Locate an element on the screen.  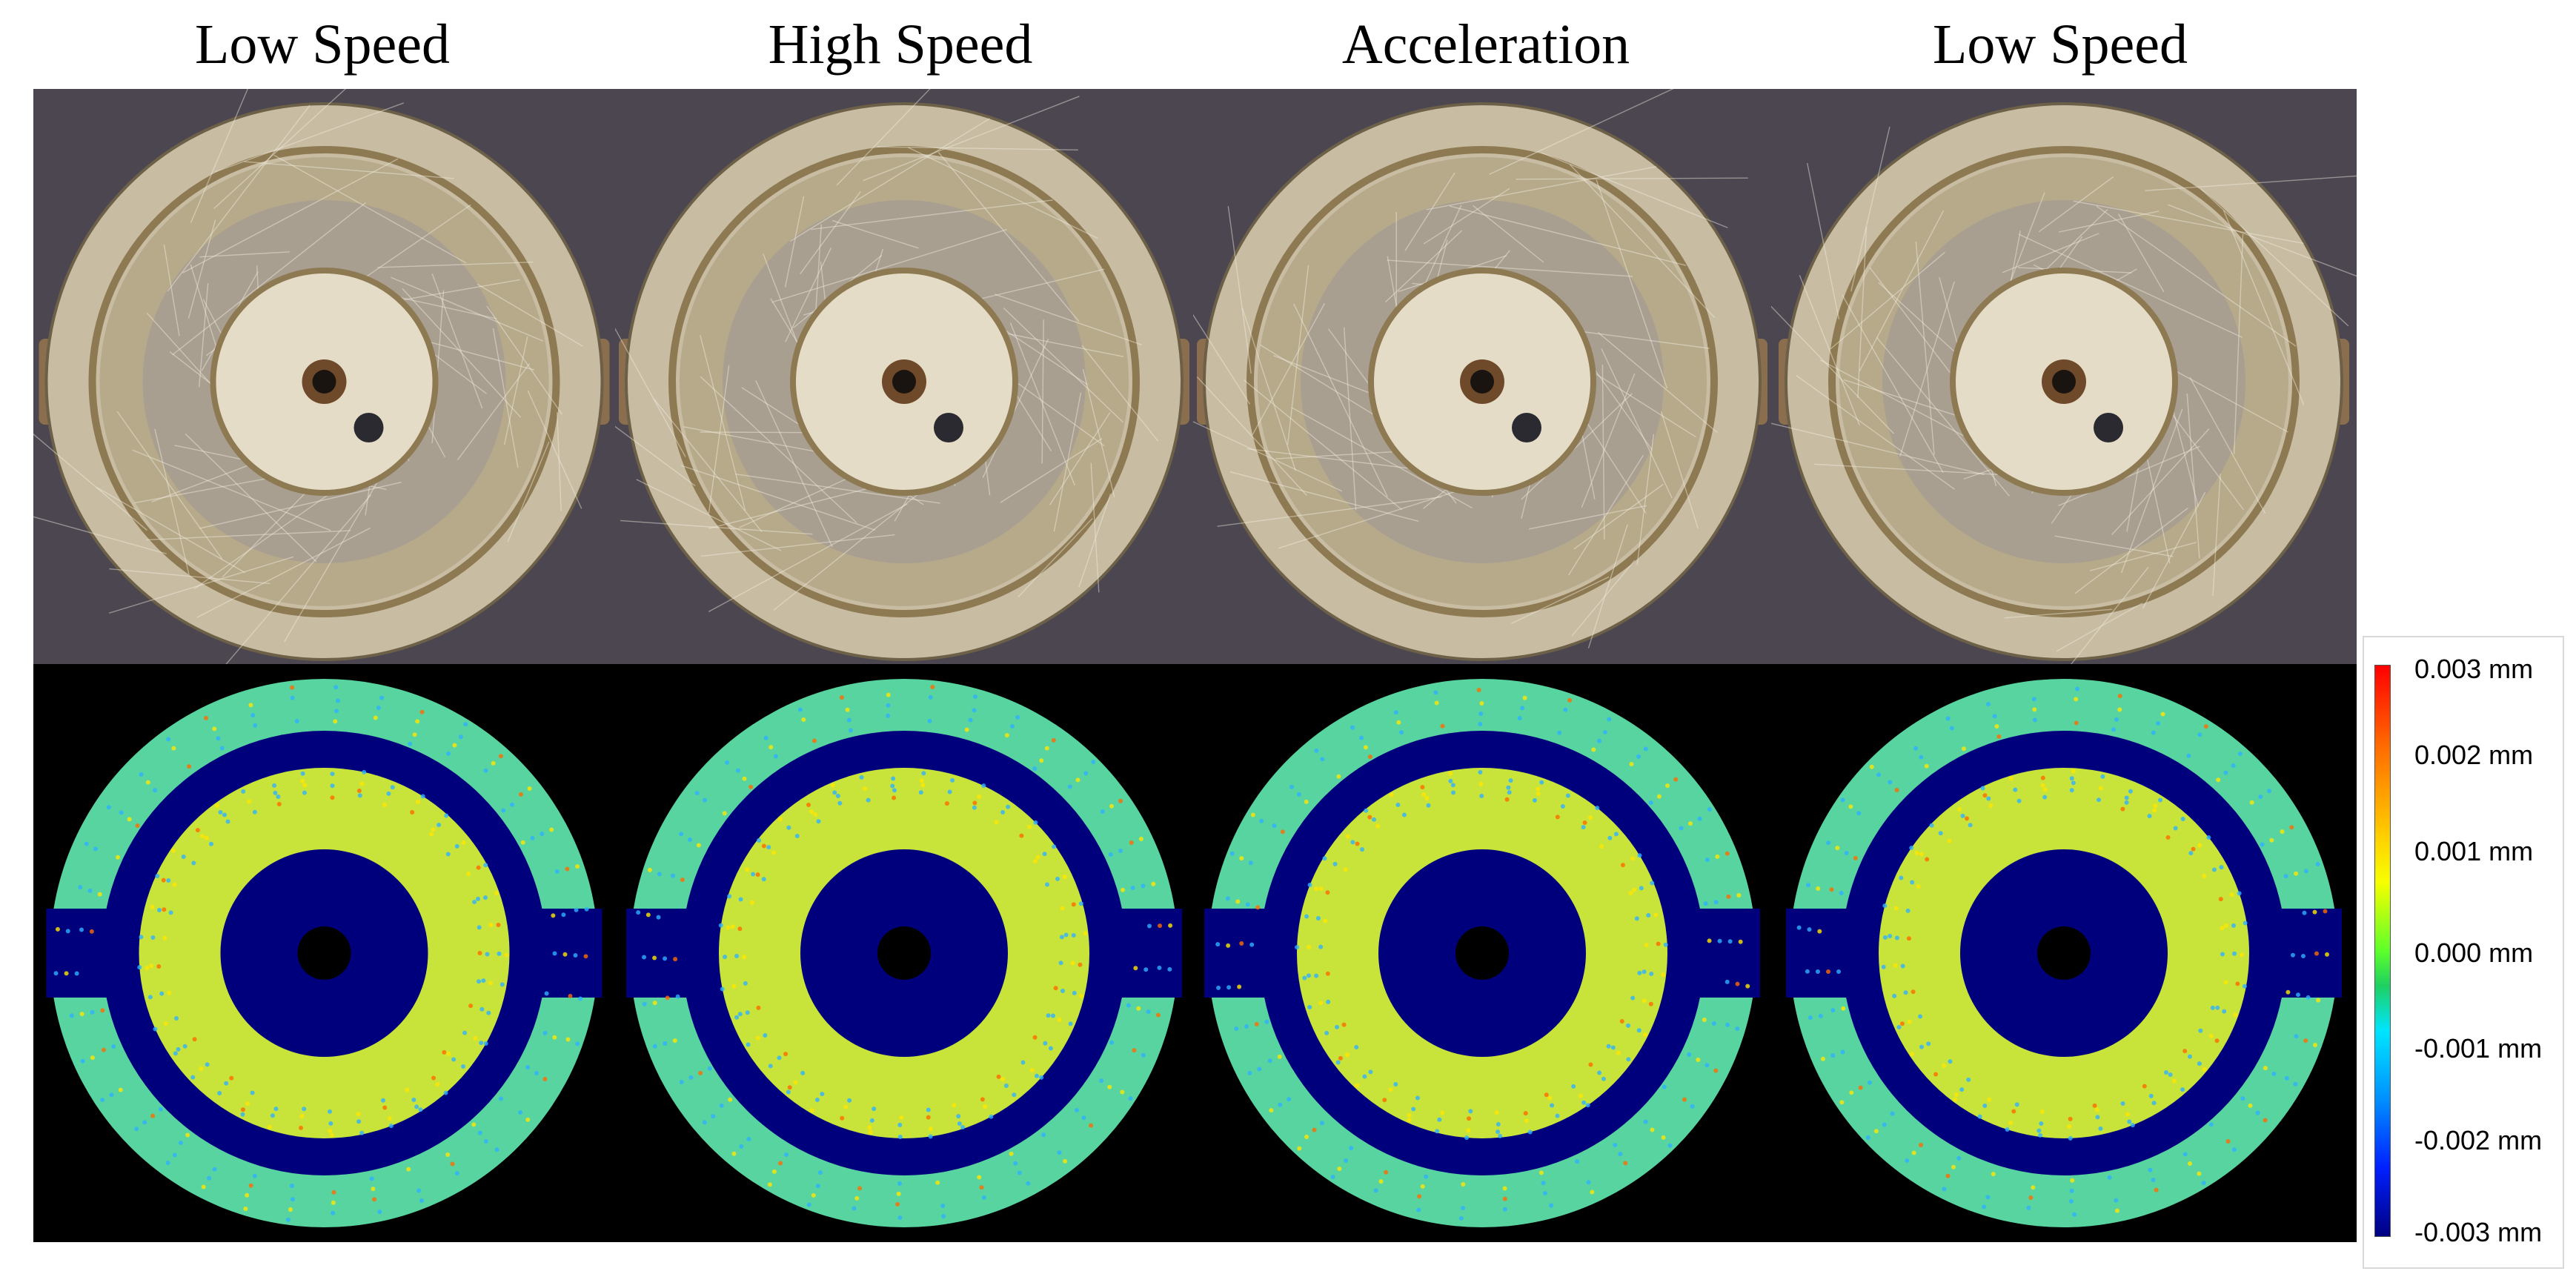
colorbar-label-max: 0.003 mm is located at coordinates (2474, 669).